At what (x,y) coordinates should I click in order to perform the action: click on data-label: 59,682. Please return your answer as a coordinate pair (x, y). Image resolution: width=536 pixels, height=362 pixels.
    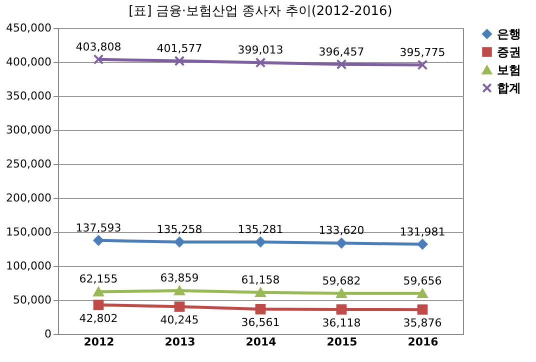
    Looking at the image, I should click on (341, 281).